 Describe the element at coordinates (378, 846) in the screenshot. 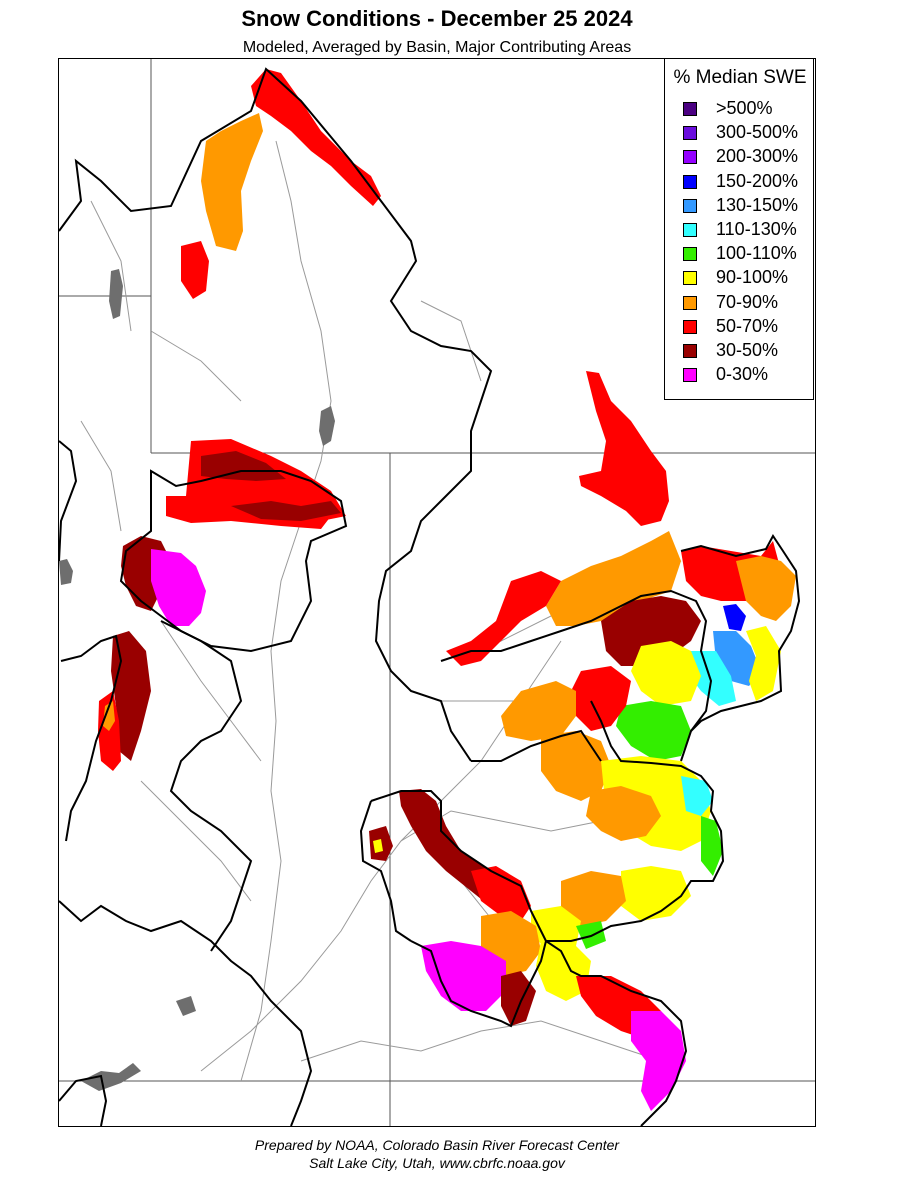

I see `fill-lasal-yellow` at that location.